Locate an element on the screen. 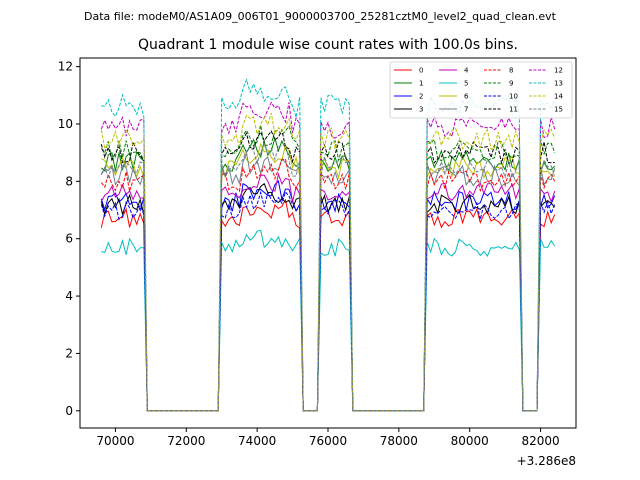  legend-label: 10 is located at coordinates (513, 97).